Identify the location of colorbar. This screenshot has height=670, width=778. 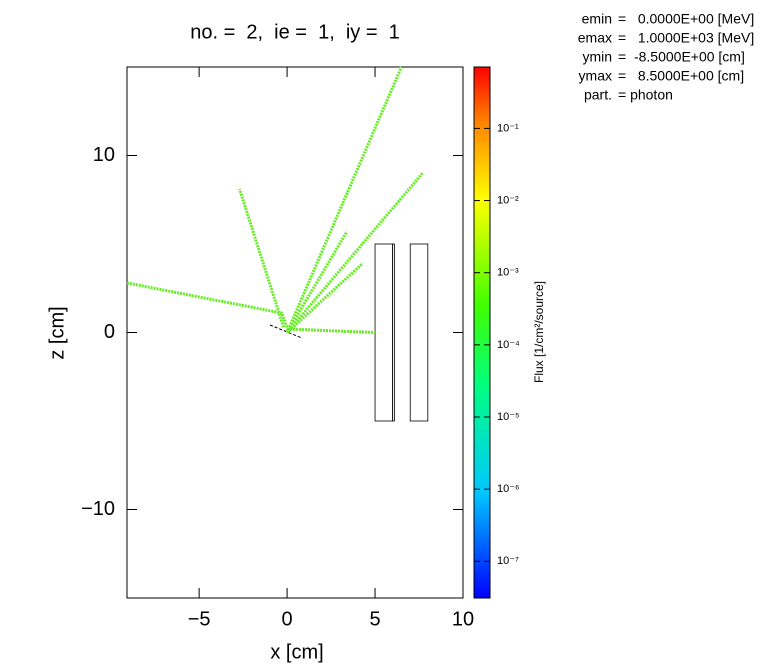
(482, 332).